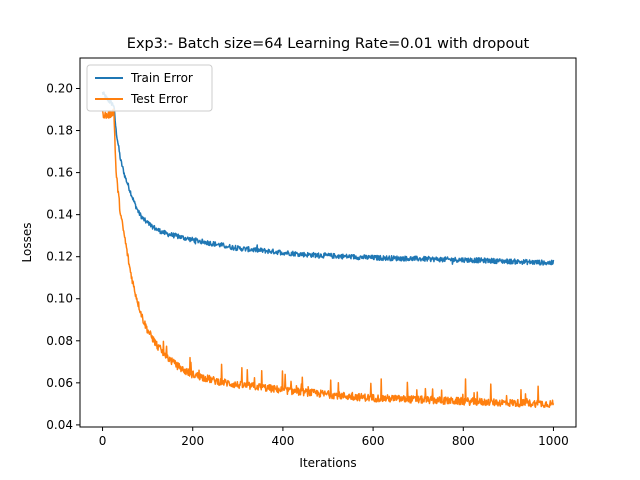 Image resolution: width=640 pixels, height=480 pixels. What do you see at coordinates (59, 383) in the screenshot?
I see `y-tick-label: 0.06` at bounding box center [59, 383].